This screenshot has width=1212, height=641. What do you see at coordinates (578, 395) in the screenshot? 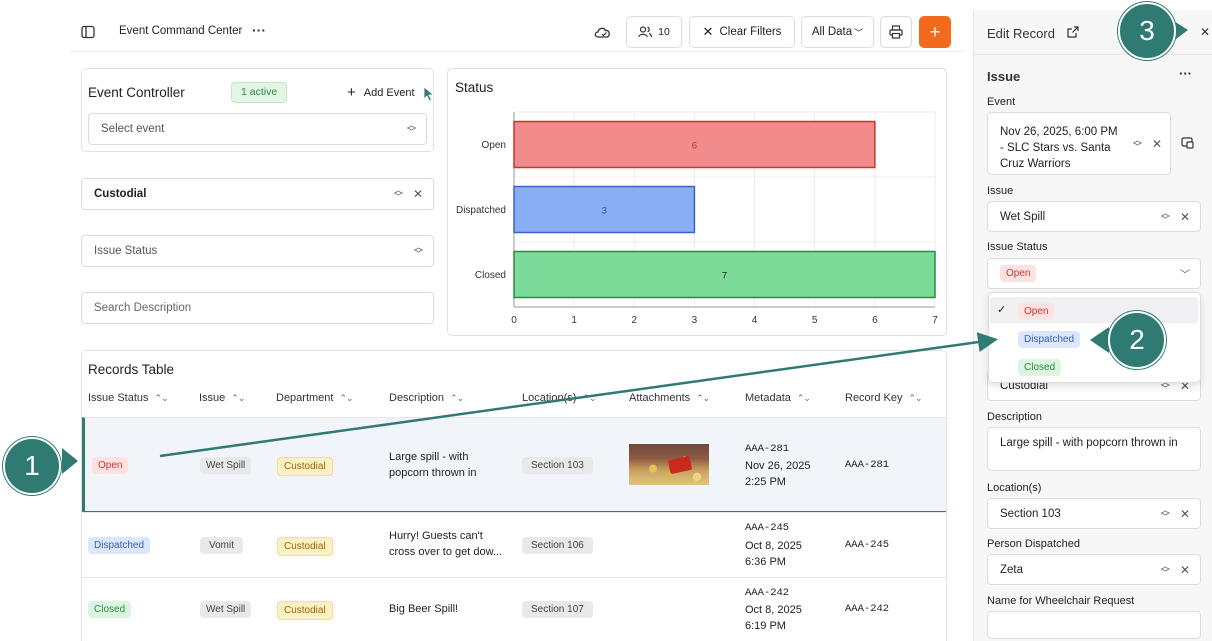
I see `callout-arrow-line` at bounding box center [578, 395].